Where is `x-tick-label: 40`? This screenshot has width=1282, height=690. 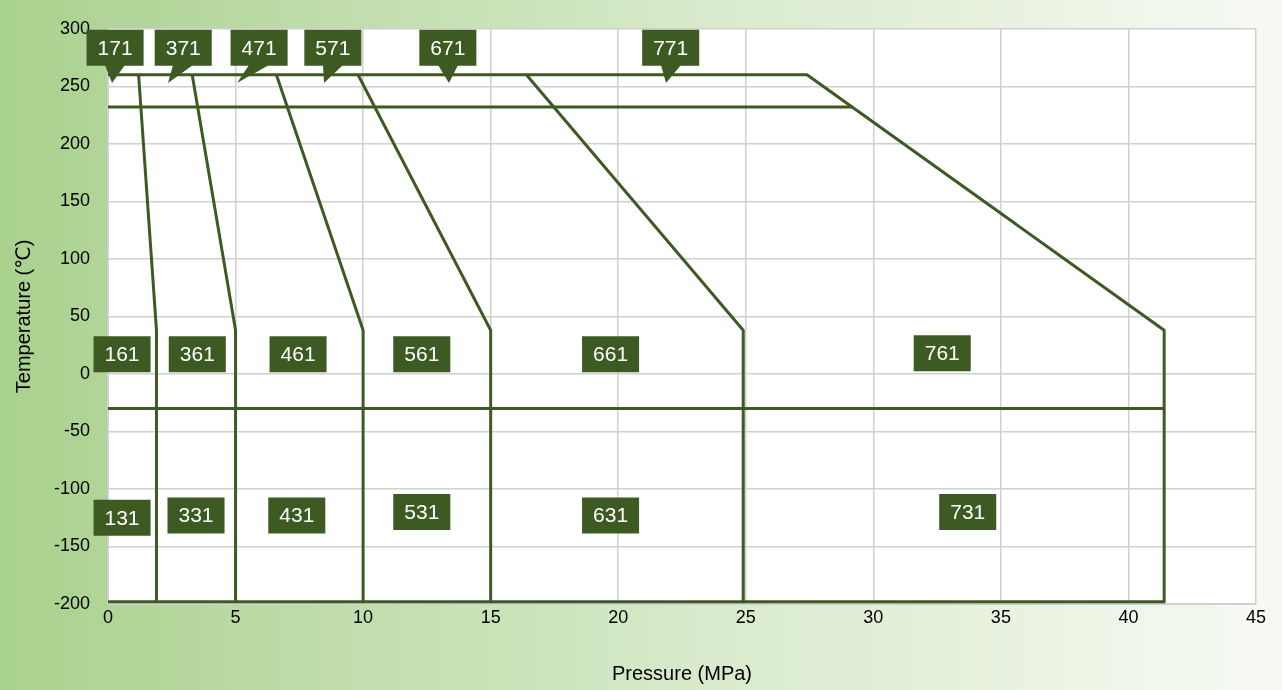
x-tick-label: 40 is located at coordinates (1128, 616).